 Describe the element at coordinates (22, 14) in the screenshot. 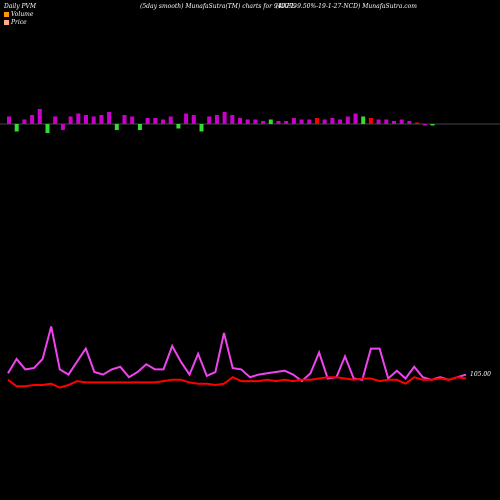

I see `legend-volume-label: Volume` at that location.